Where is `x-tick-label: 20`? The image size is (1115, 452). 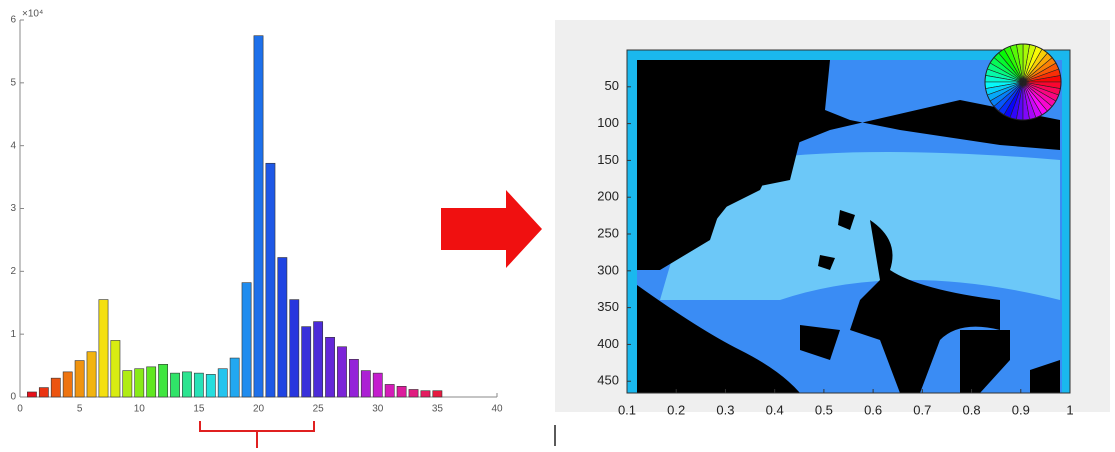 x-tick-label: 20 is located at coordinates (259, 409).